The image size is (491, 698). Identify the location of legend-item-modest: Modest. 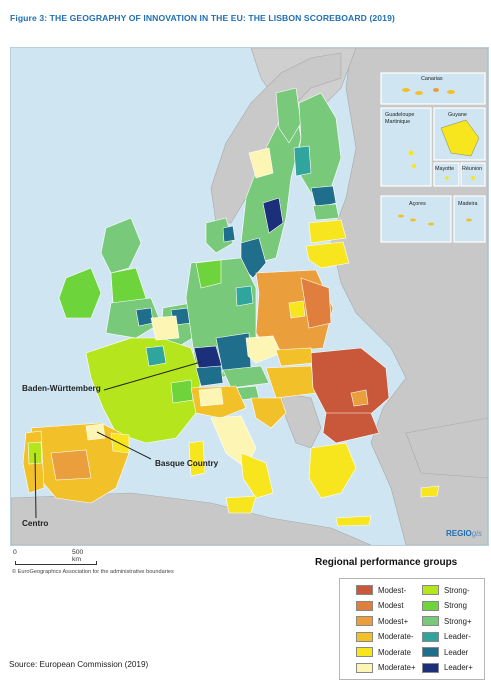
(380, 605).